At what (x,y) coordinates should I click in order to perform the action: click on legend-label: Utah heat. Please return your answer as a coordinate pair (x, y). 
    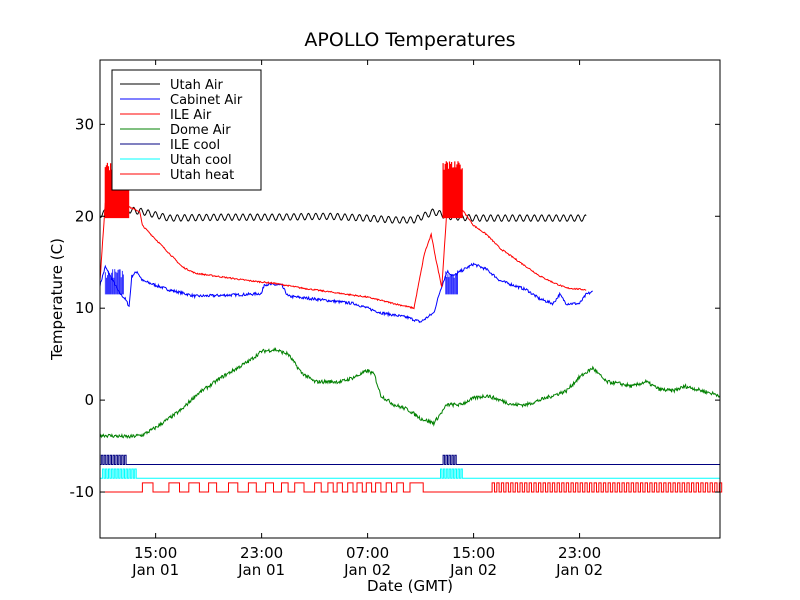
    Looking at the image, I should click on (202, 175).